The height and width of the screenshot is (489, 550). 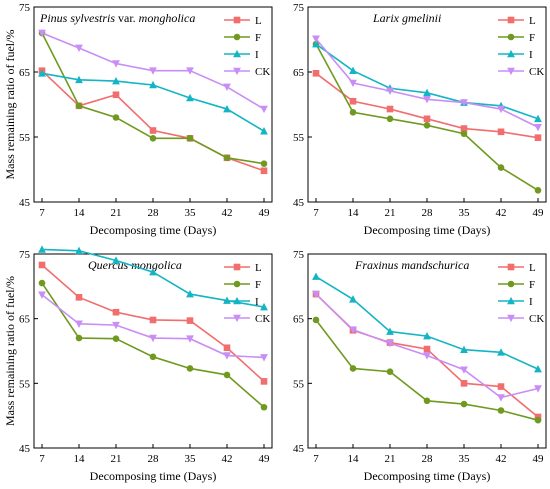 What do you see at coordinates (258, 285) in the screenshot?
I see `legend-label: F` at bounding box center [258, 285].